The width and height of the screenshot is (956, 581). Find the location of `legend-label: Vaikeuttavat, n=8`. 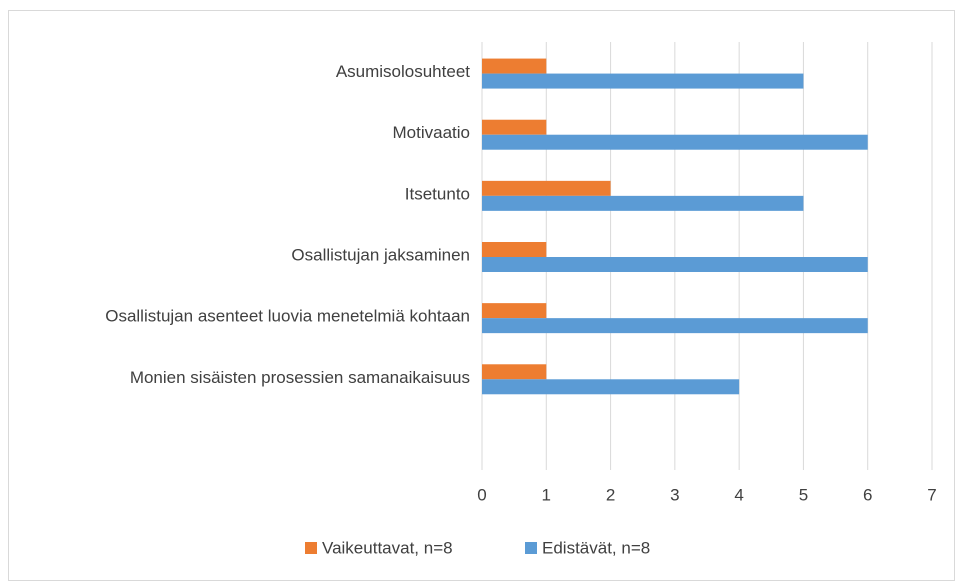

legend-label: Vaikeuttavat, n=8 is located at coordinates (387, 547).